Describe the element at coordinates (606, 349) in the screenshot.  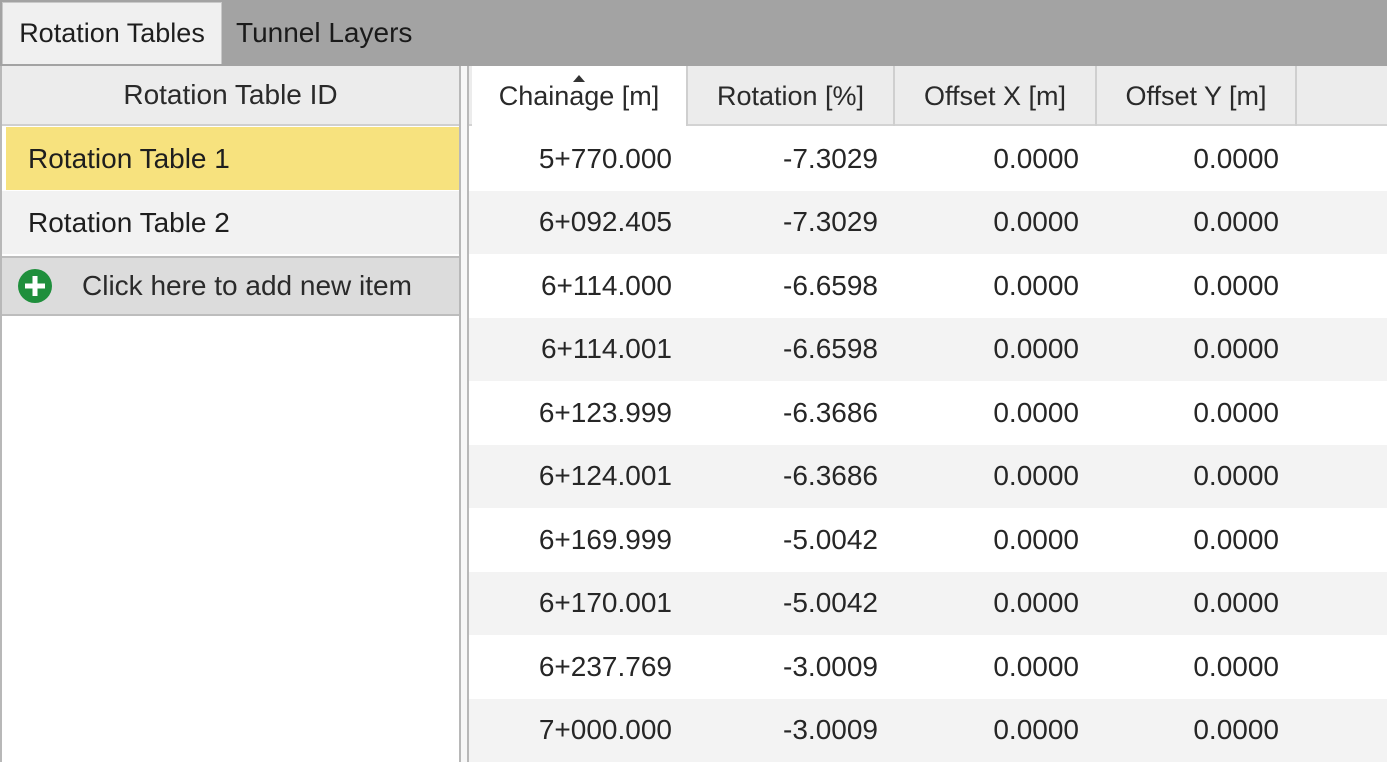
I see `cell-chainage: 6+114.001` at that location.